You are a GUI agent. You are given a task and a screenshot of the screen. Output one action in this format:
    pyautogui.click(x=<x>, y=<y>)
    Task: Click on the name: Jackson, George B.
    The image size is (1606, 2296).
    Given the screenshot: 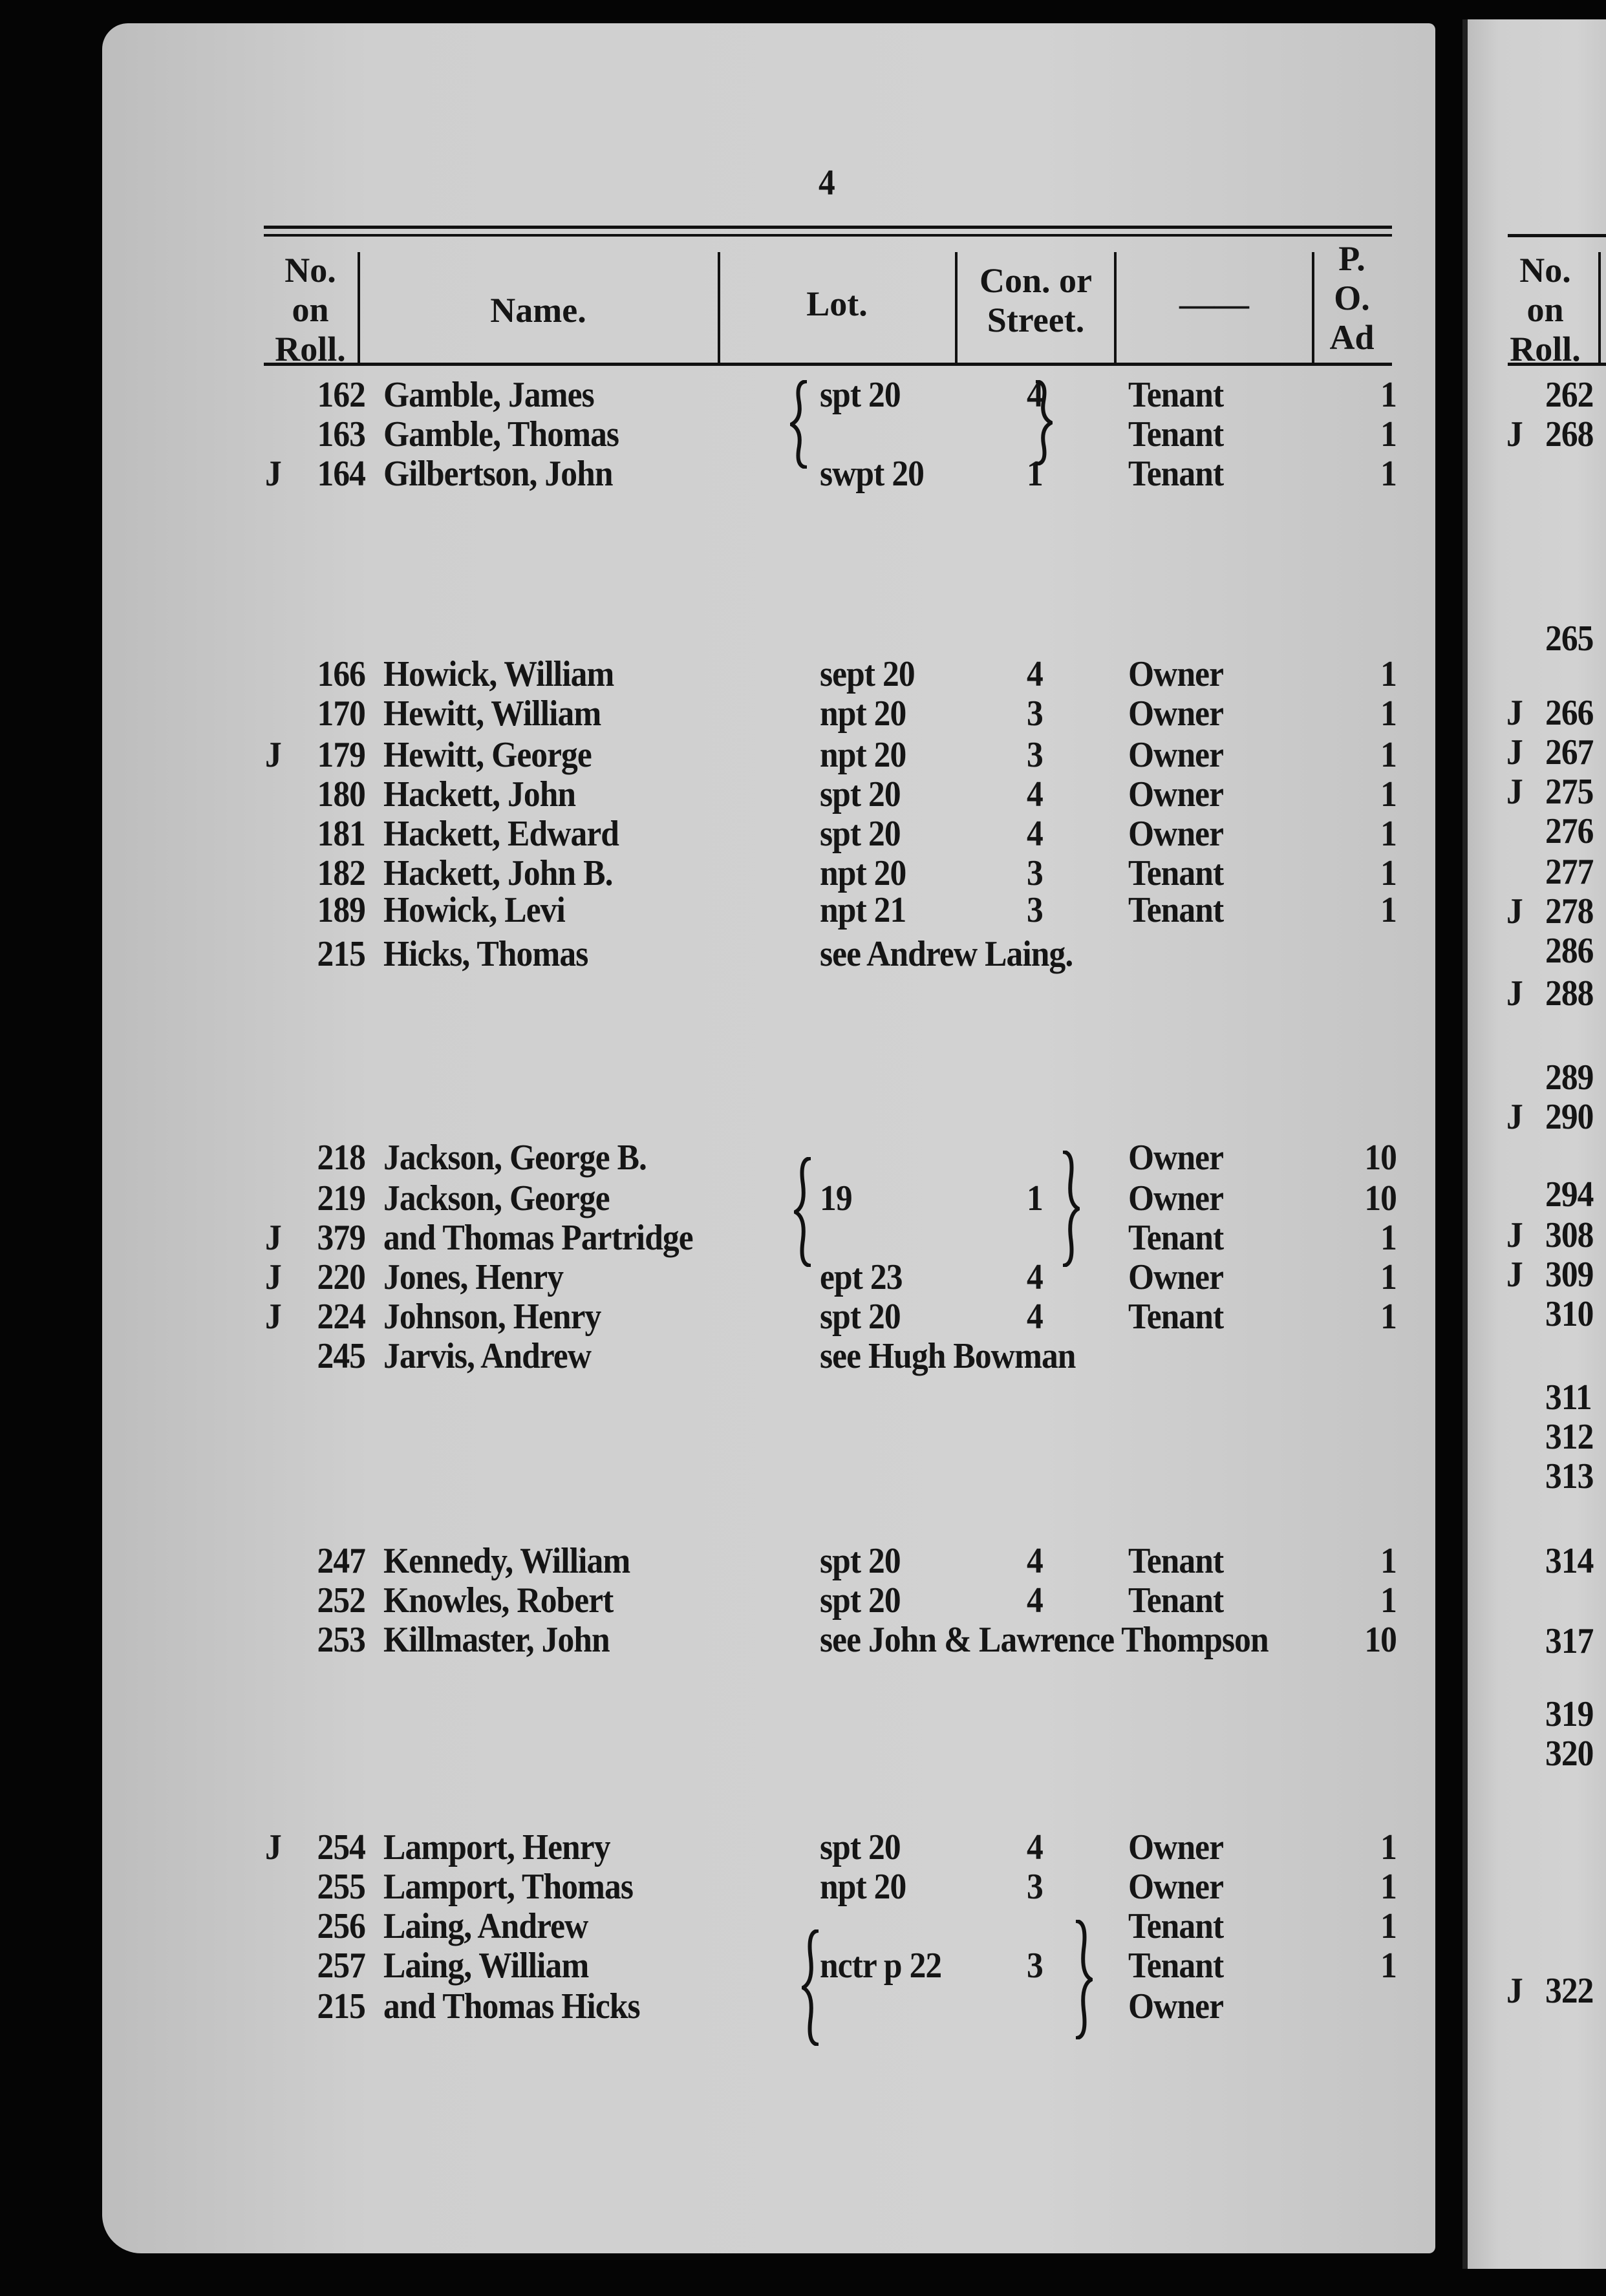 What is the action you would take?
    pyautogui.click(x=515, y=1158)
    